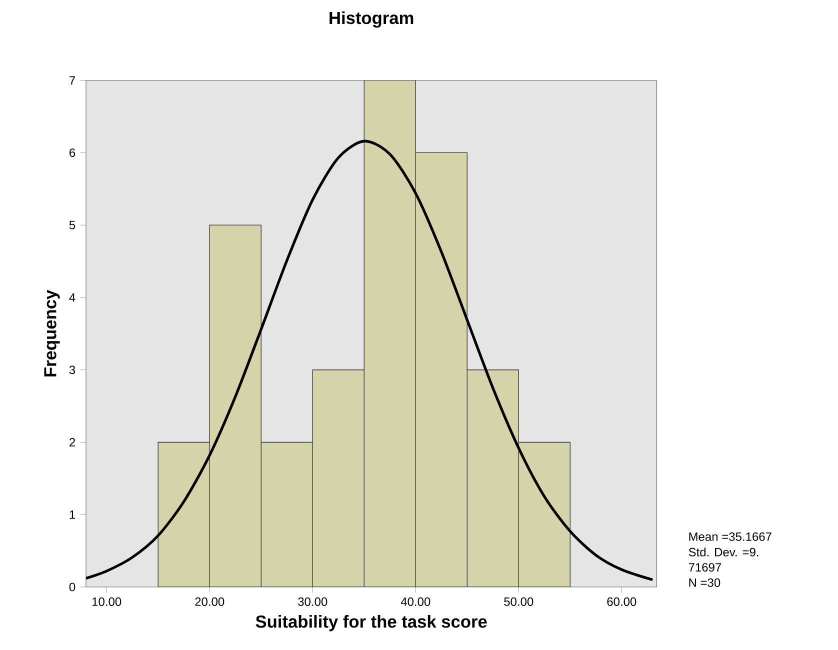 The image size is (838, 650). Describe the element at coordinates (704, 582) in the screenshot. I see `text: N =30` at that location.